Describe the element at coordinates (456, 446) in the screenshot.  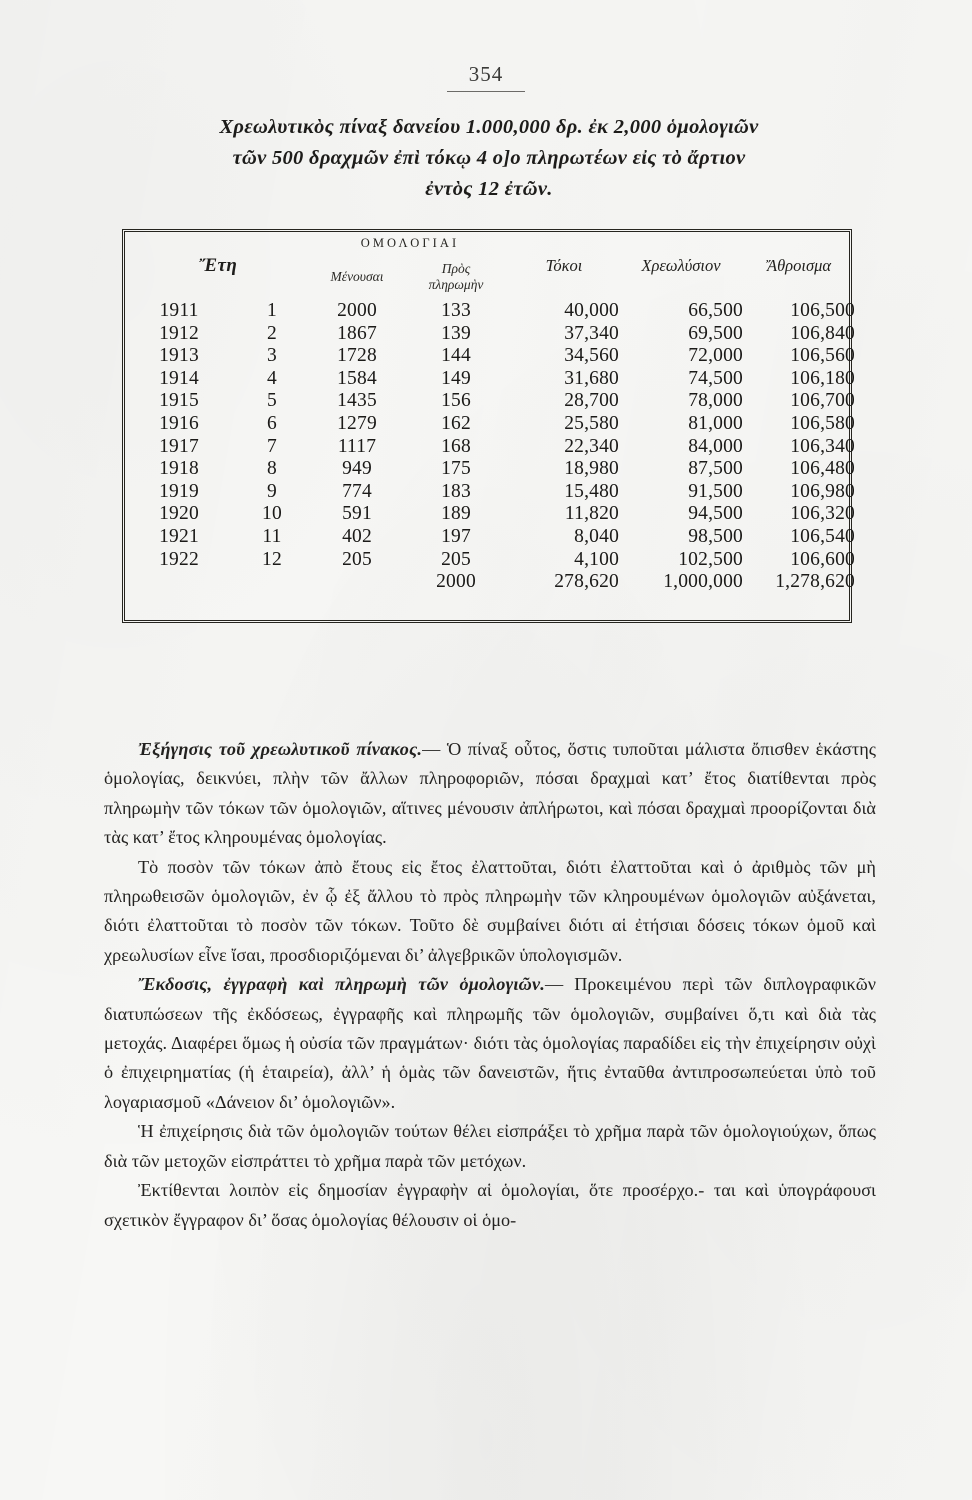
I see `cell-to-pay: 168` at that location.